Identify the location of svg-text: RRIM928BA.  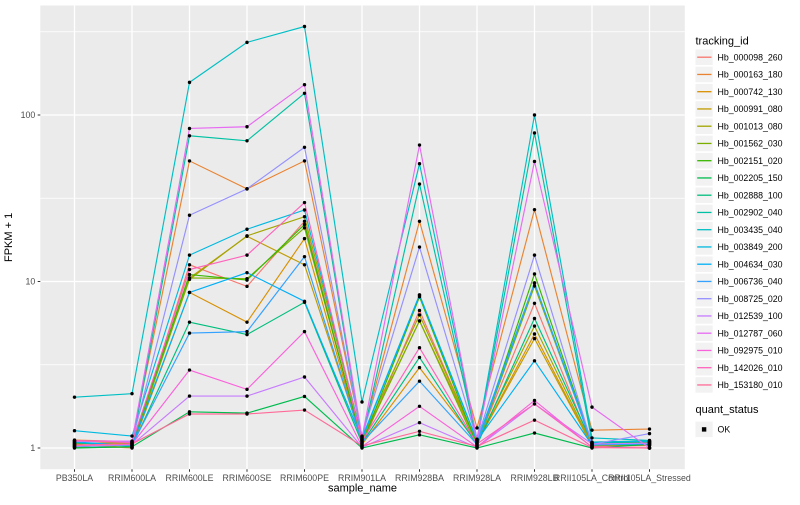
(419, 478).